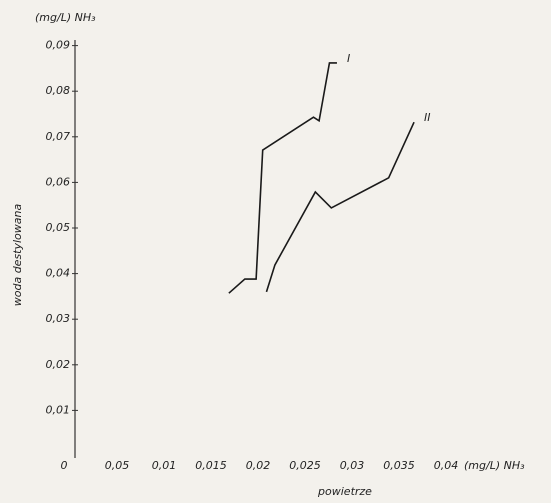 The width and height of the screenshot is (551, 503). I want to click on y-tick-label: 0,01, so click(58, 409).